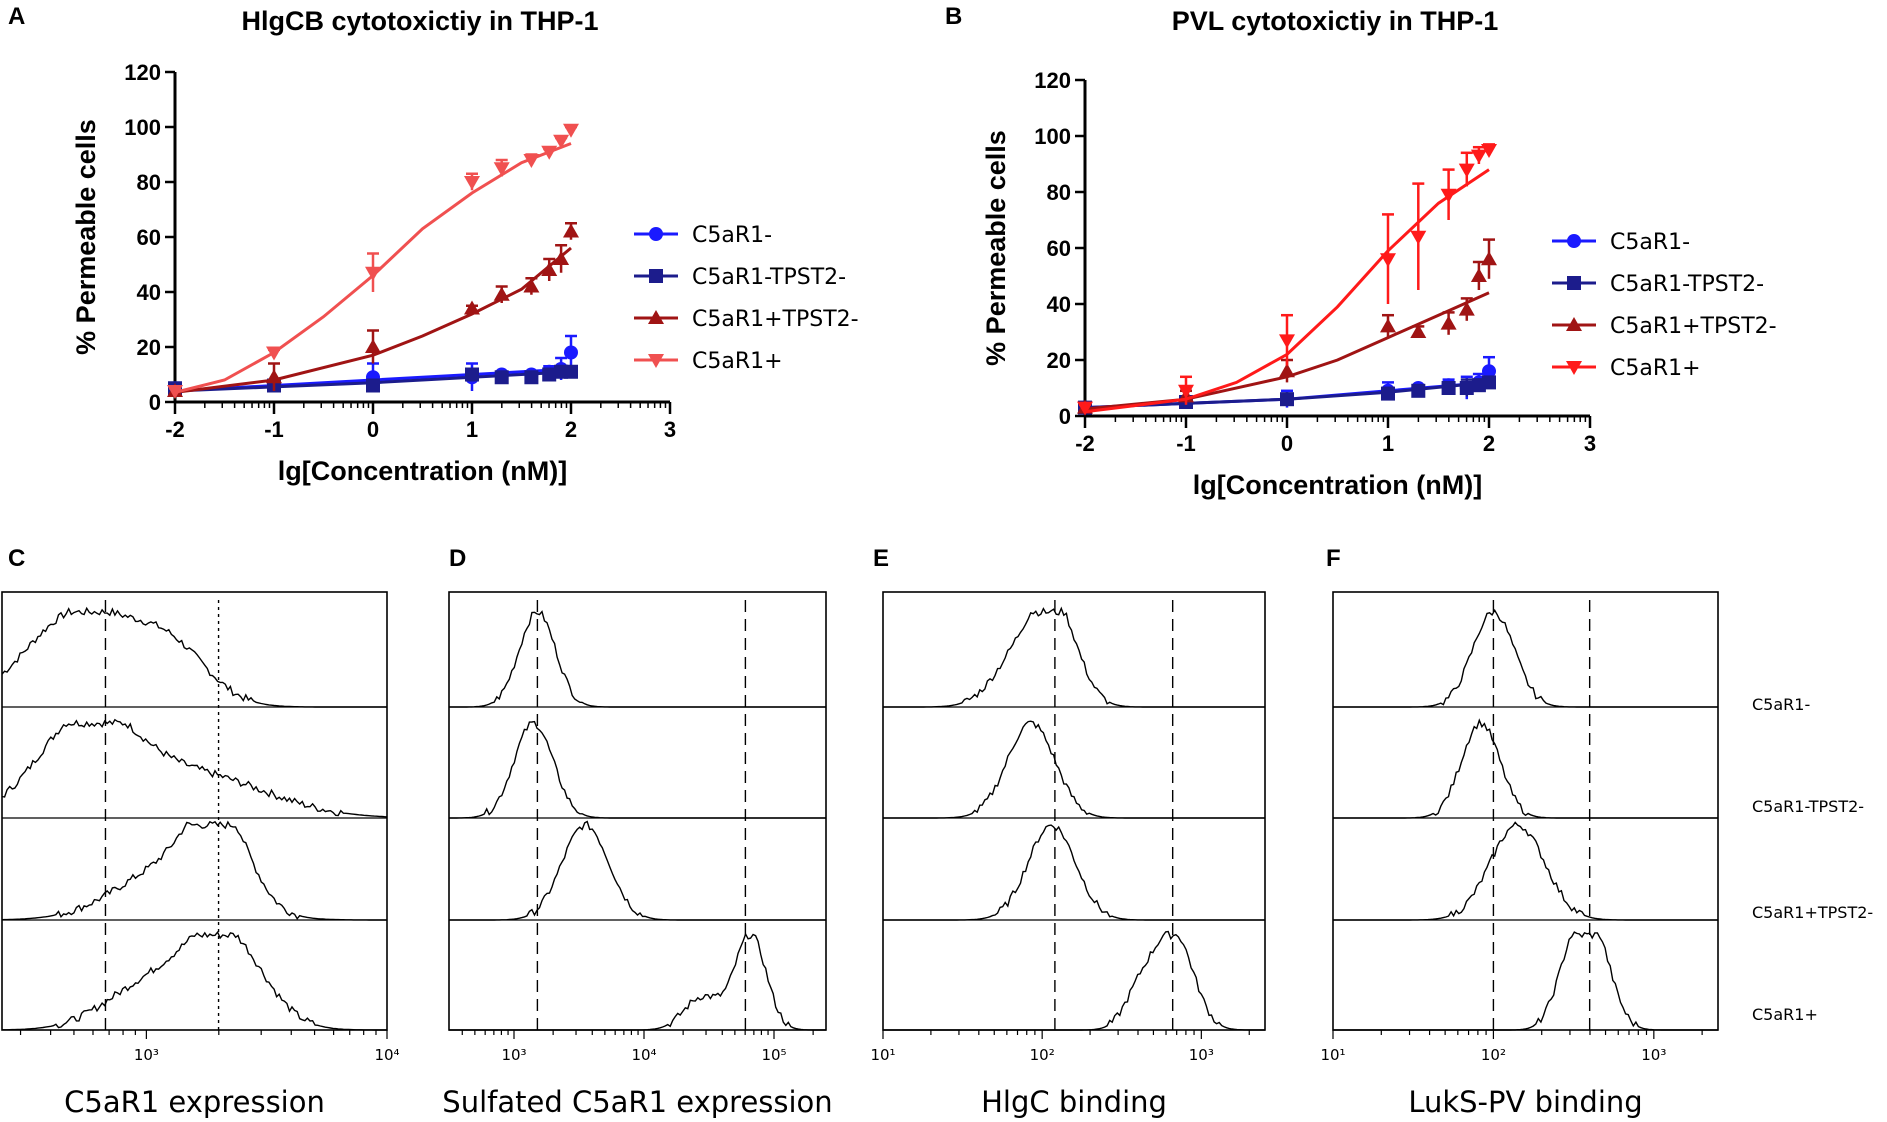 The width and height of the screenshot is (1887, 1122). I want to click on histogram-panel-d: 10³ 10⁴ 10⁵ Sulfated C5aR1 expression, so click(637, 855).